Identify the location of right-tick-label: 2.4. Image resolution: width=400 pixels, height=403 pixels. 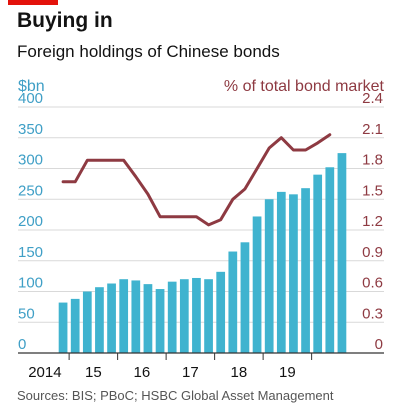
(372, 98).